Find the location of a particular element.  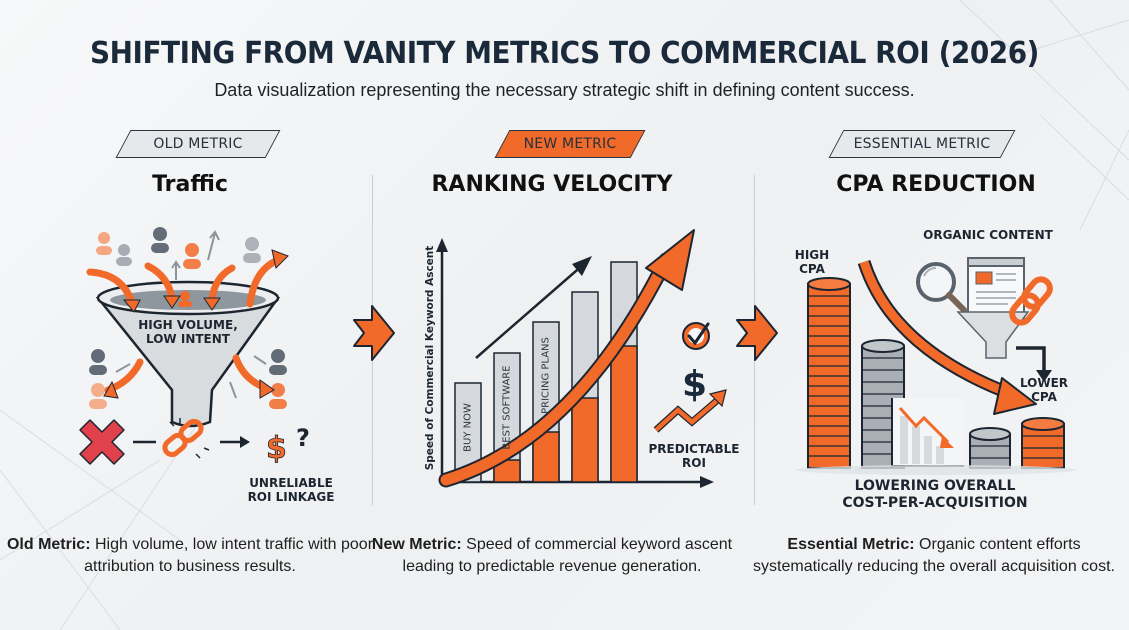

dollar-icon: $ is located at coordinates (694, 384).